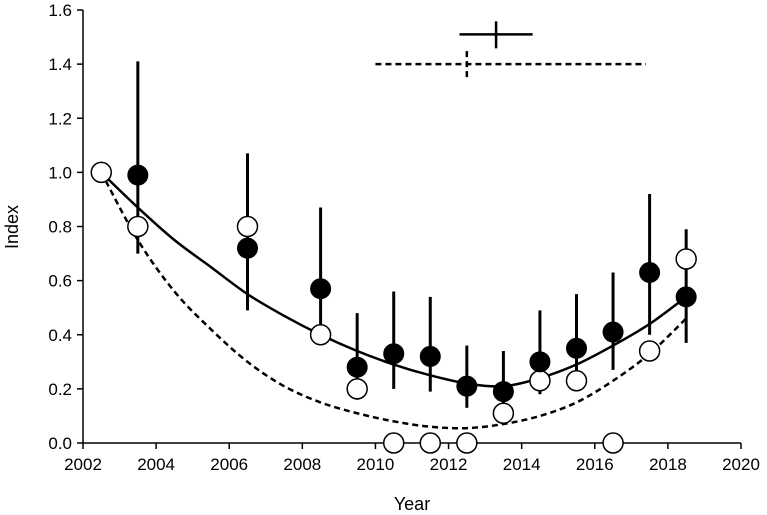 Image resolution: width=767 pixels, height=515 pixels. Describe the element at coordinates (449, 464) in the screenshot. I see `x-tick-label: 2012` at that location.